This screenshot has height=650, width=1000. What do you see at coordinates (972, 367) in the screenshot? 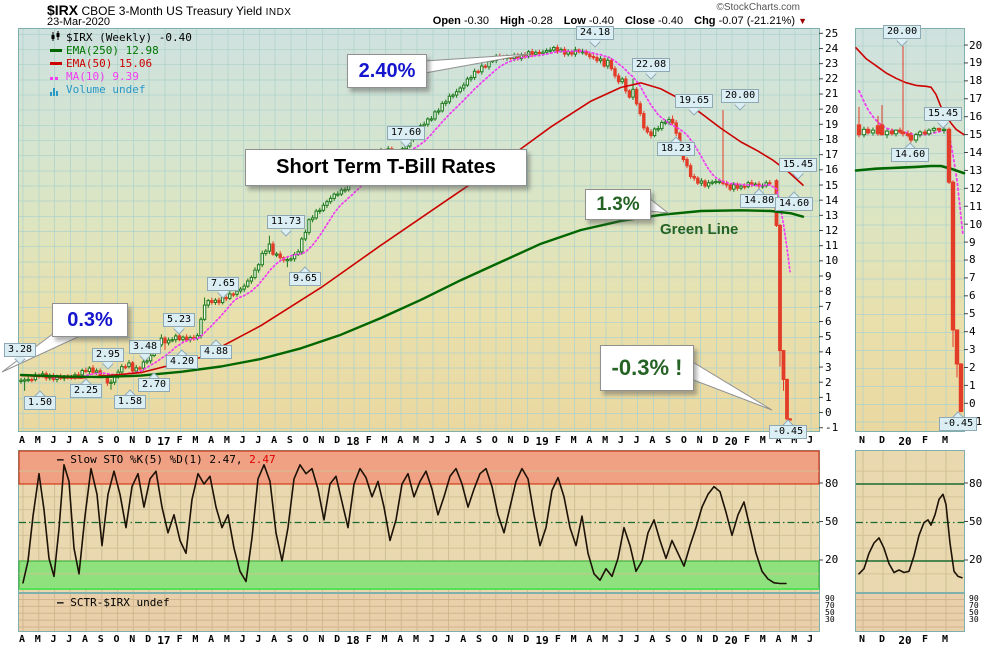
I see `y-axis-label: 2` at bounding box center [972, 367].